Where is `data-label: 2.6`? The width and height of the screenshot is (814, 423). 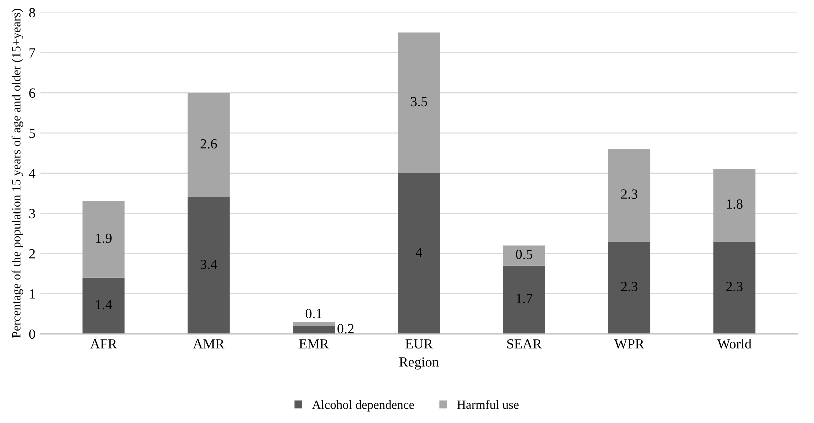 data-label: 2.6 is located at coordinates (209, 144).